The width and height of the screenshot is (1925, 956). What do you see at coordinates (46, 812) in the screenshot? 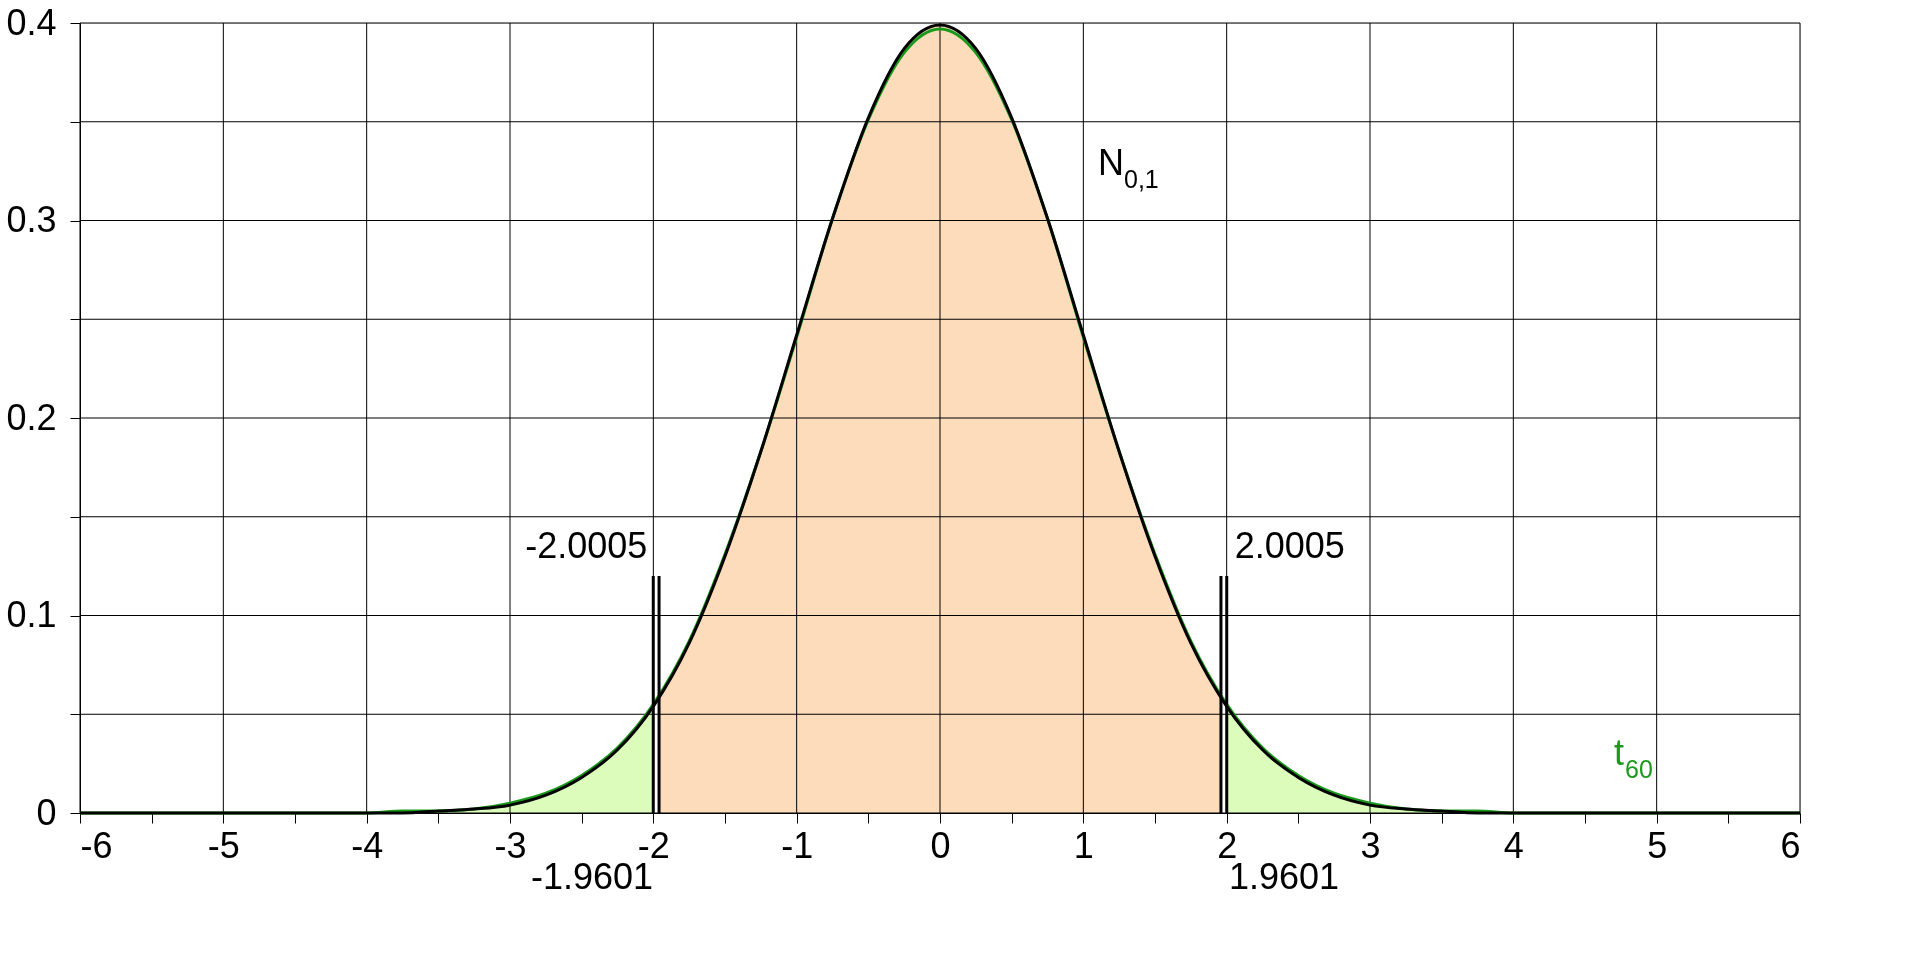
I see `y-tick-label: 0` at bounding box center [46, 812].